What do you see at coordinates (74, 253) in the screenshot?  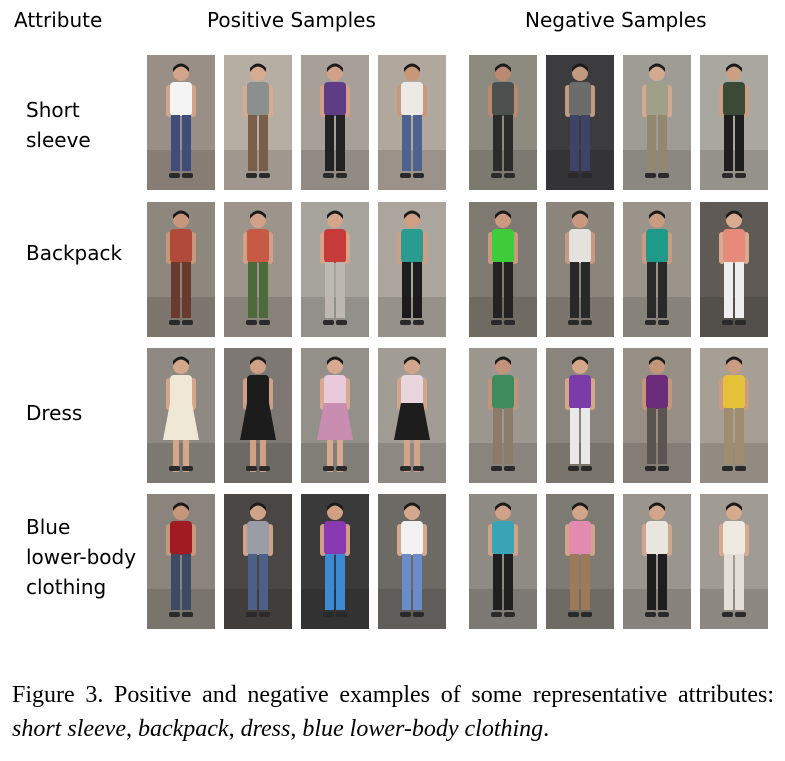 I see `attribute-label: Backpack` at bounding box center [74, 253].